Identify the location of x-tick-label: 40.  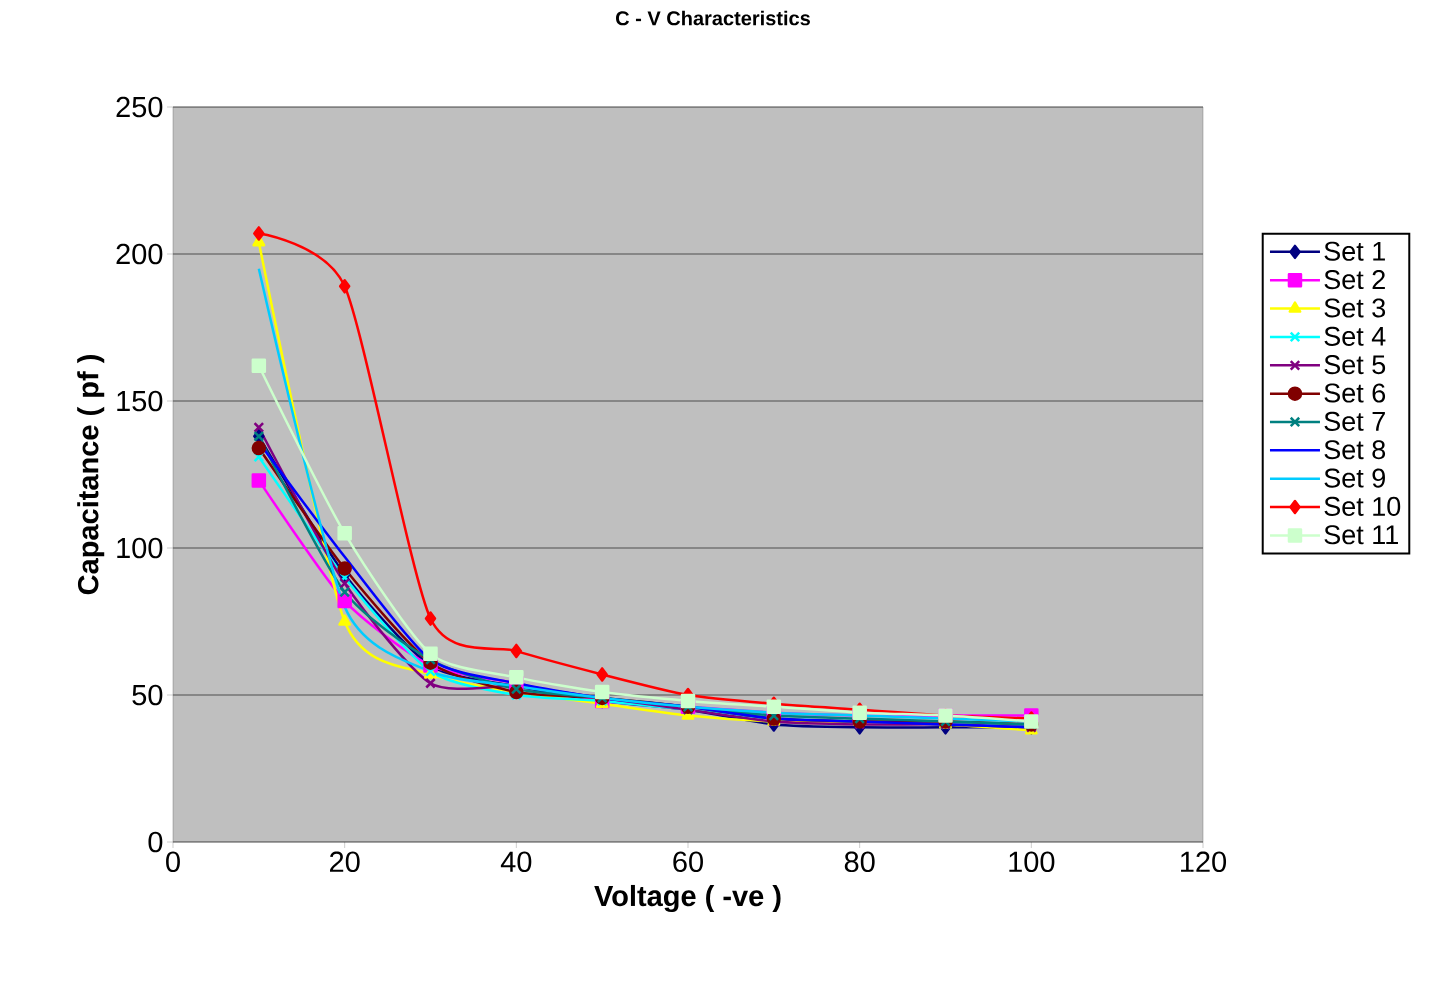
(516, 862).